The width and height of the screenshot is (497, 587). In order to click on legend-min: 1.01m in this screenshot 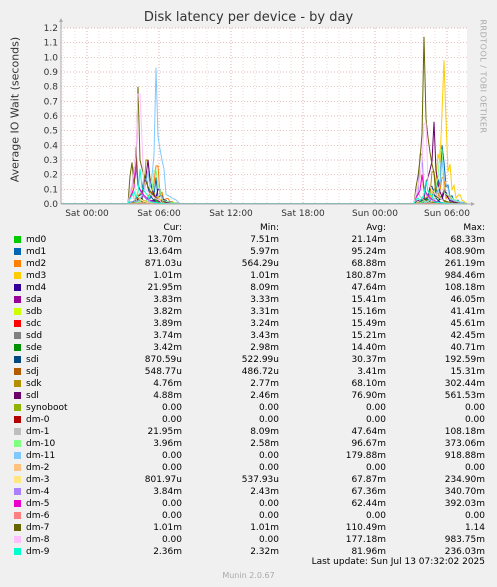, I will do `click(264, 528)`.